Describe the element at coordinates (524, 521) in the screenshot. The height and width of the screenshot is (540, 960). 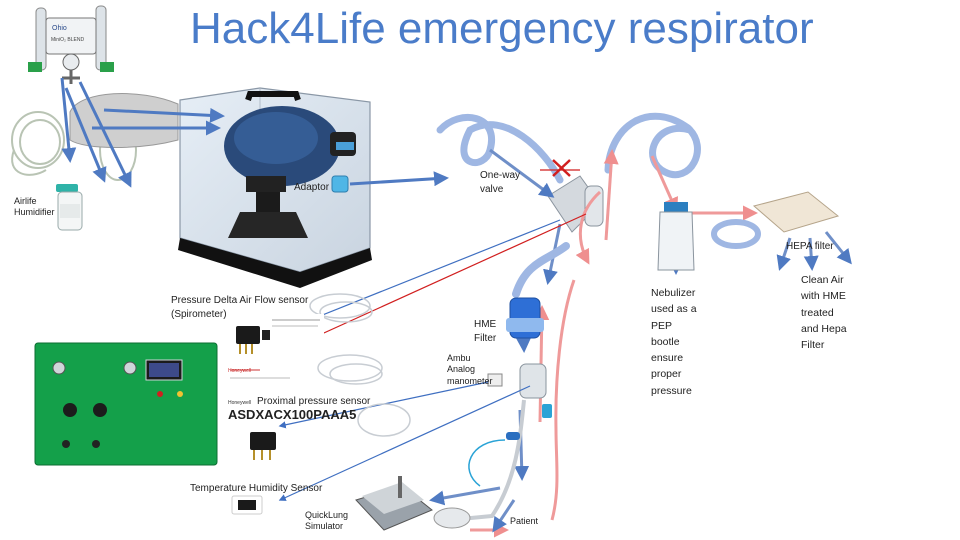
I see `label-patient: Patient` at that location.